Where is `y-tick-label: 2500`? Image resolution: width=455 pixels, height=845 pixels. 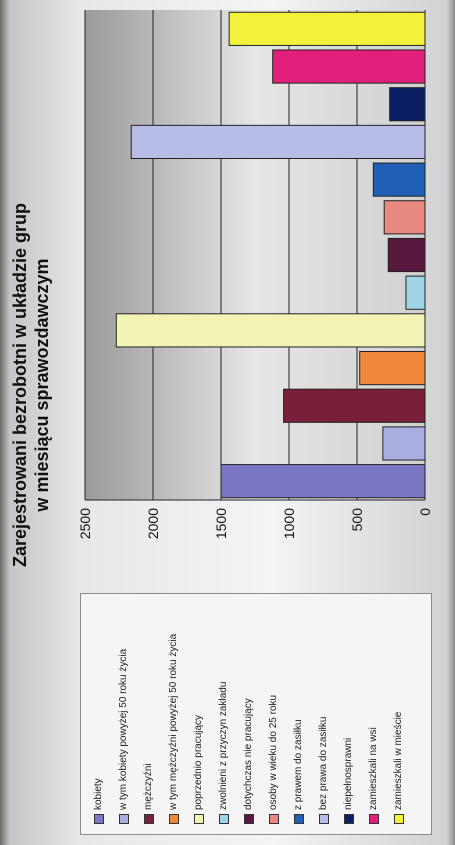 y-tick-label: 2500 is located at coordinates (85, 523).